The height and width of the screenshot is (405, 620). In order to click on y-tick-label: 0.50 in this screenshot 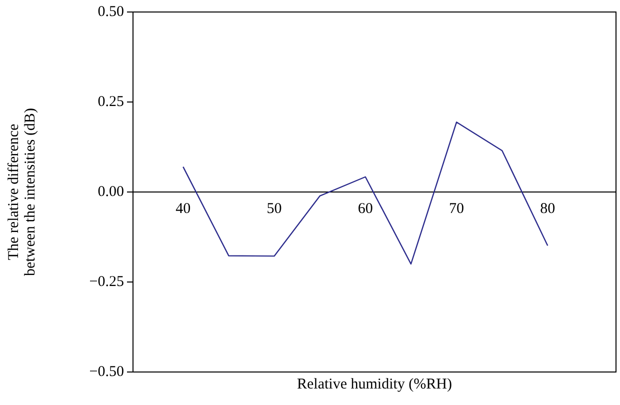, I will do `click(111, 12)`.